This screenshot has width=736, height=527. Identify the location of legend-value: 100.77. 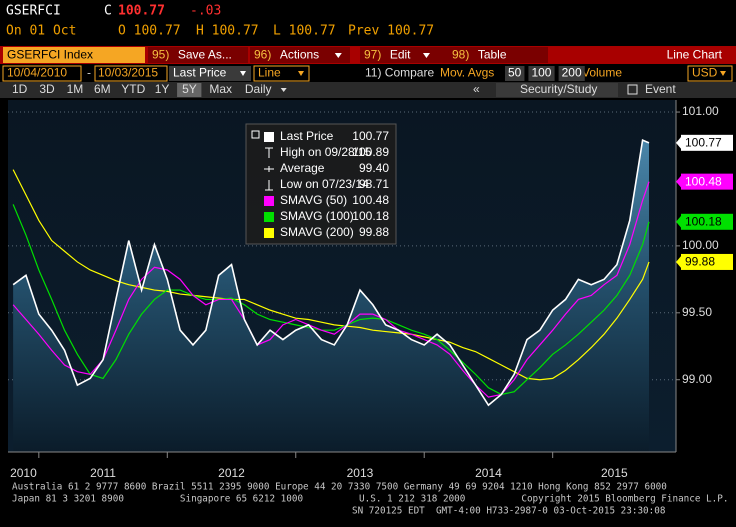
(370, 136).